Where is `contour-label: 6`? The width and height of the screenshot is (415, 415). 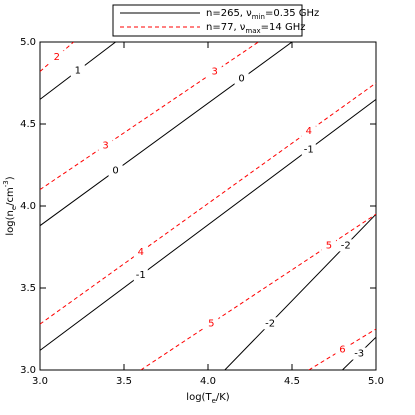 contour-label: 6 is located at coordinates (342, 350).